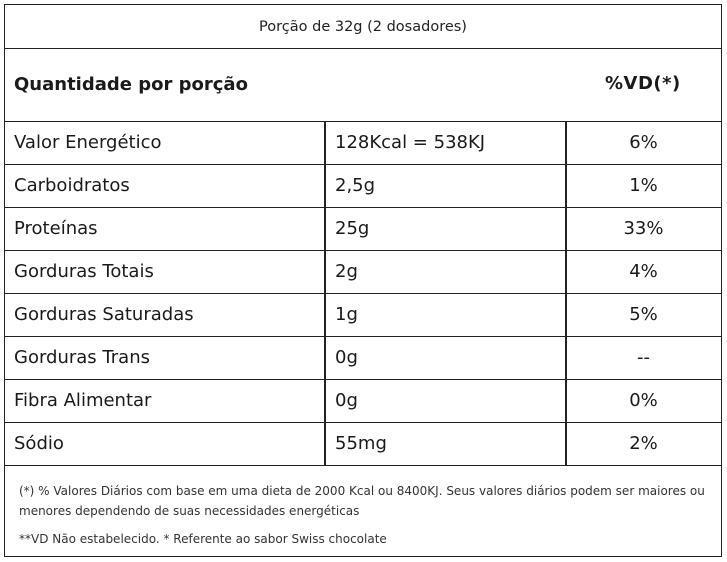 This screenshot has width=727, height=562. What do you see at coordinates (104, 314) in the screenshot?
I see `nutrient-name: Gorduras Saturadas` at bounding box center [104, 314].